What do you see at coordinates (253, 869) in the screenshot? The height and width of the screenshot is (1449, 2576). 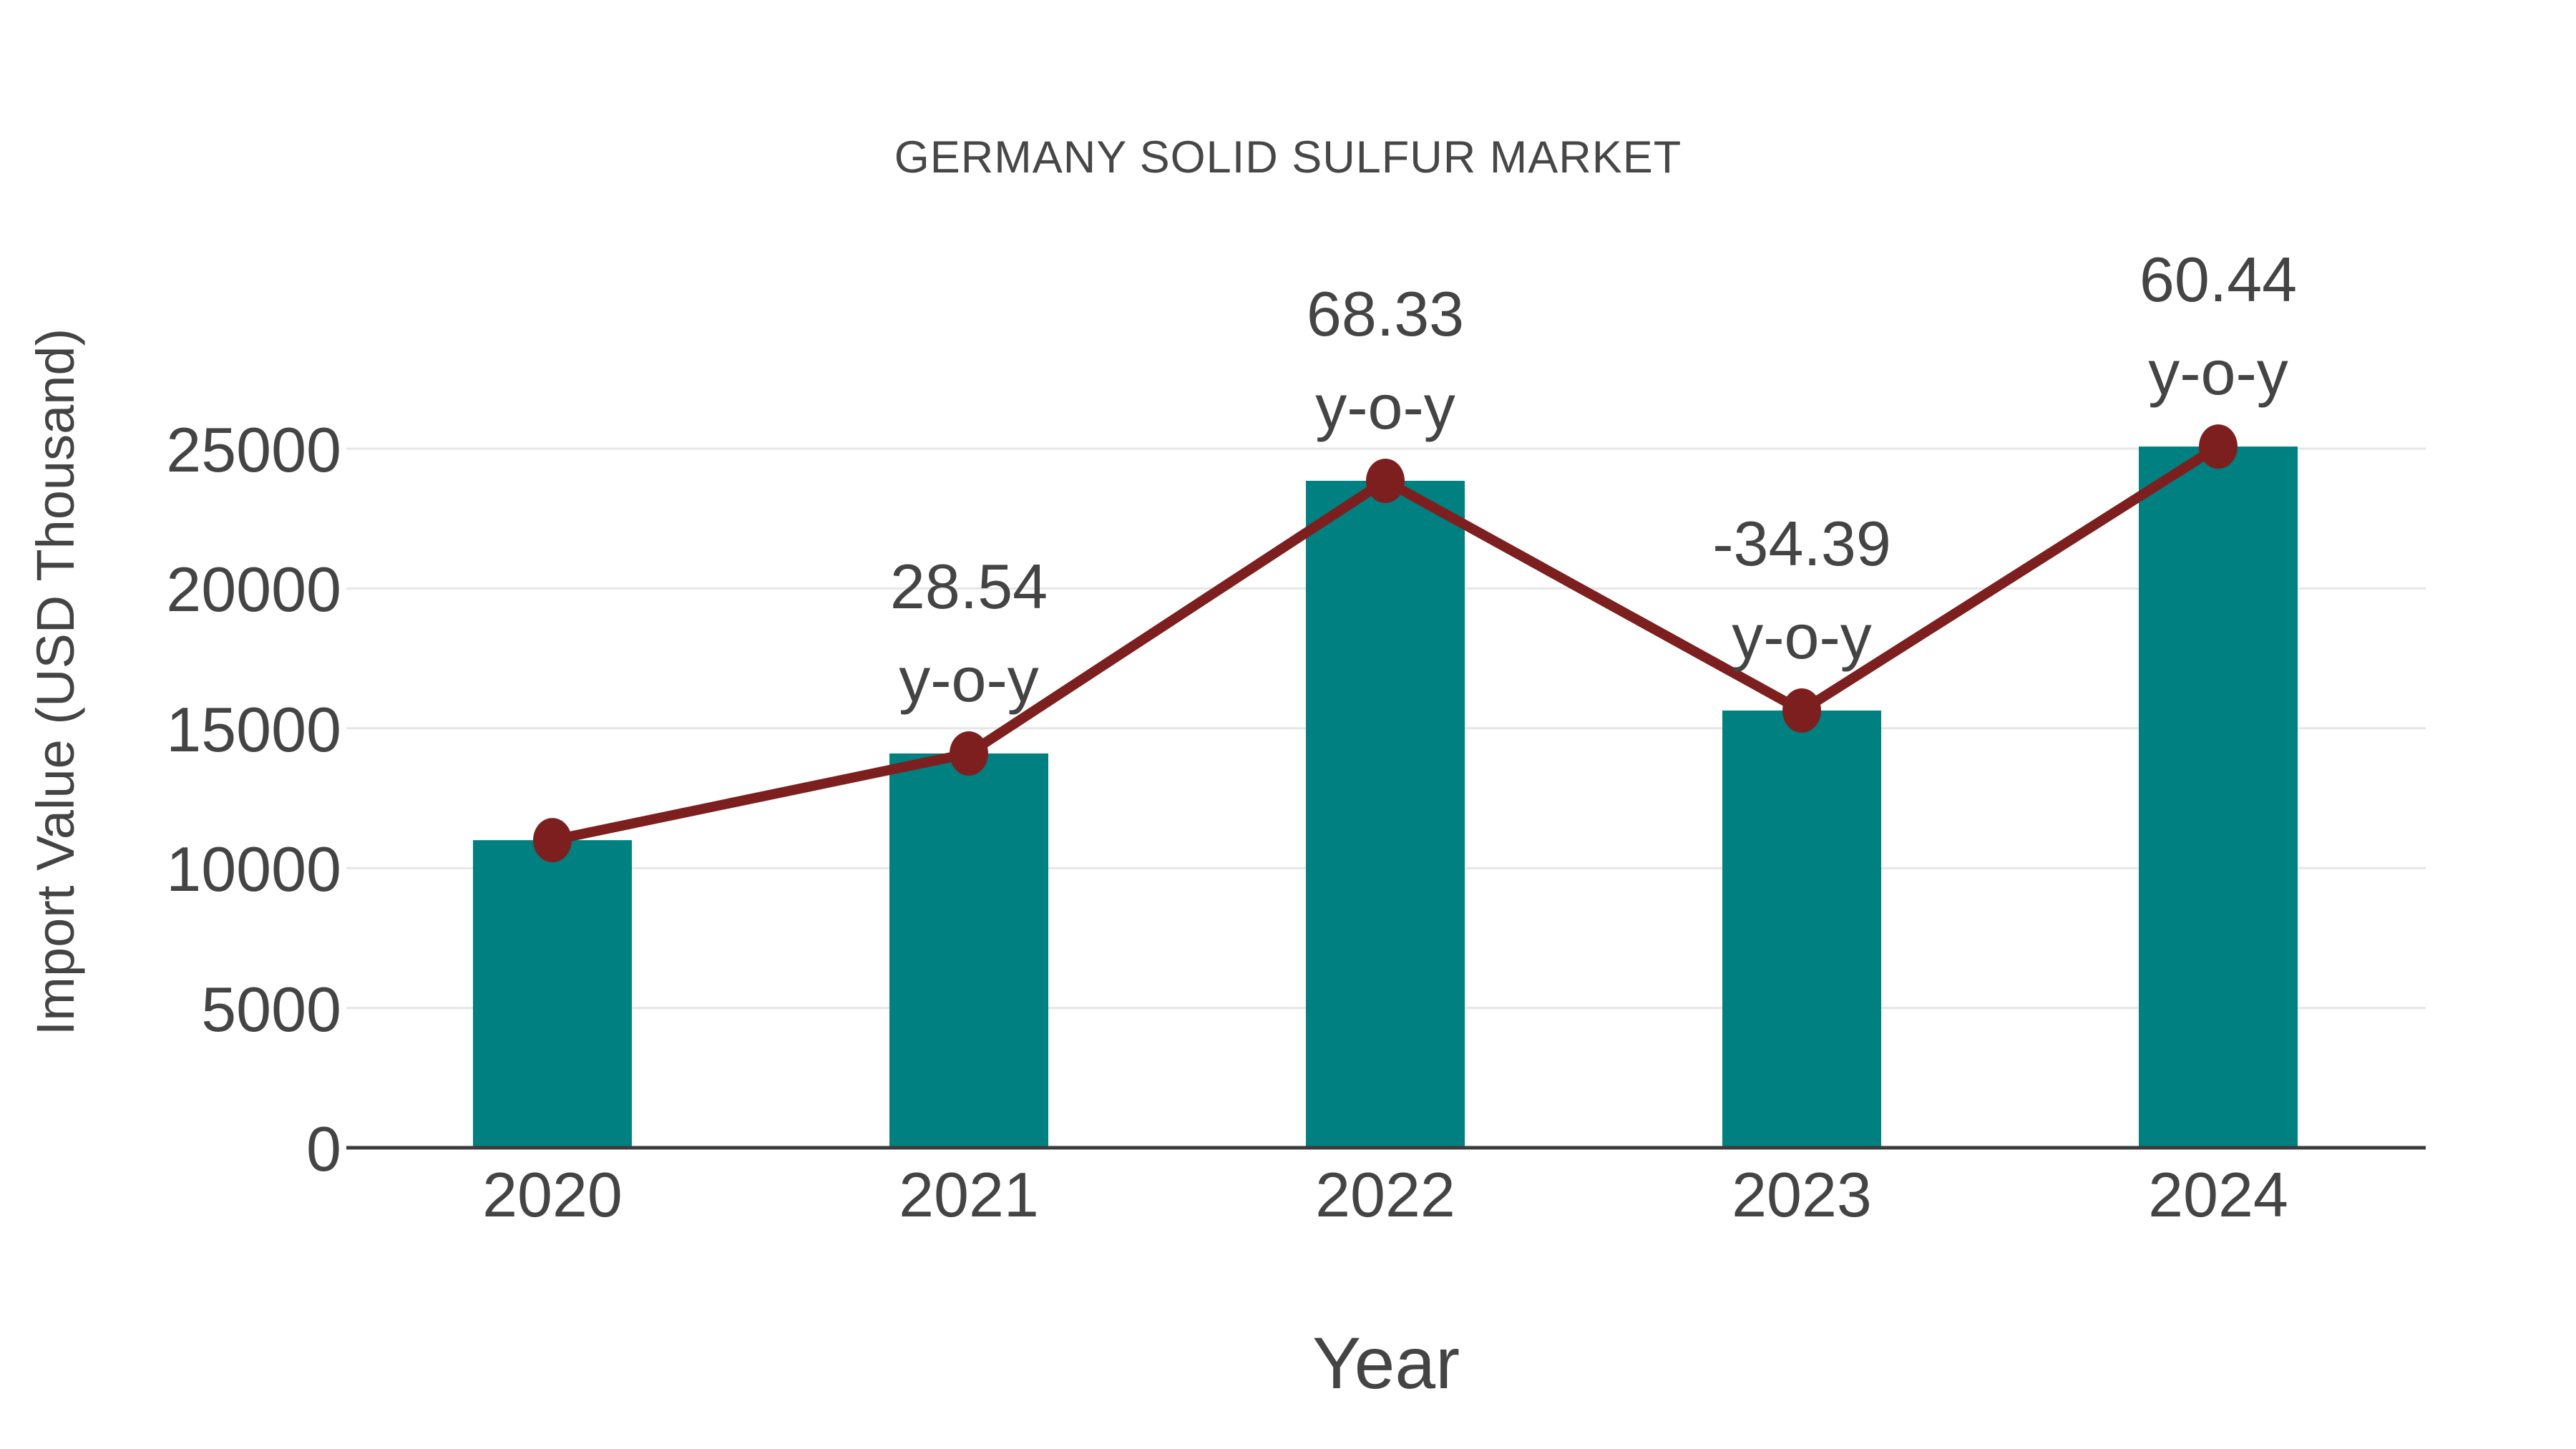 I see `y-tick-10000: 10000` at bounding box center [253, 869].